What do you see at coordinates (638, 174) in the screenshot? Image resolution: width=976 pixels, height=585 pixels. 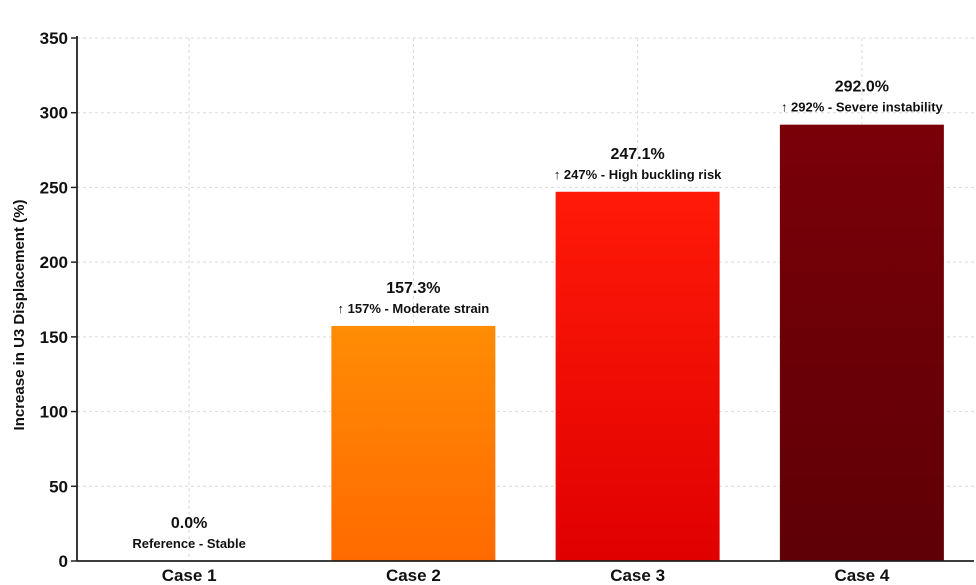 I see `bar-annotation: ↑ 247% - High buckling risk` at bounding box center [638, 174].